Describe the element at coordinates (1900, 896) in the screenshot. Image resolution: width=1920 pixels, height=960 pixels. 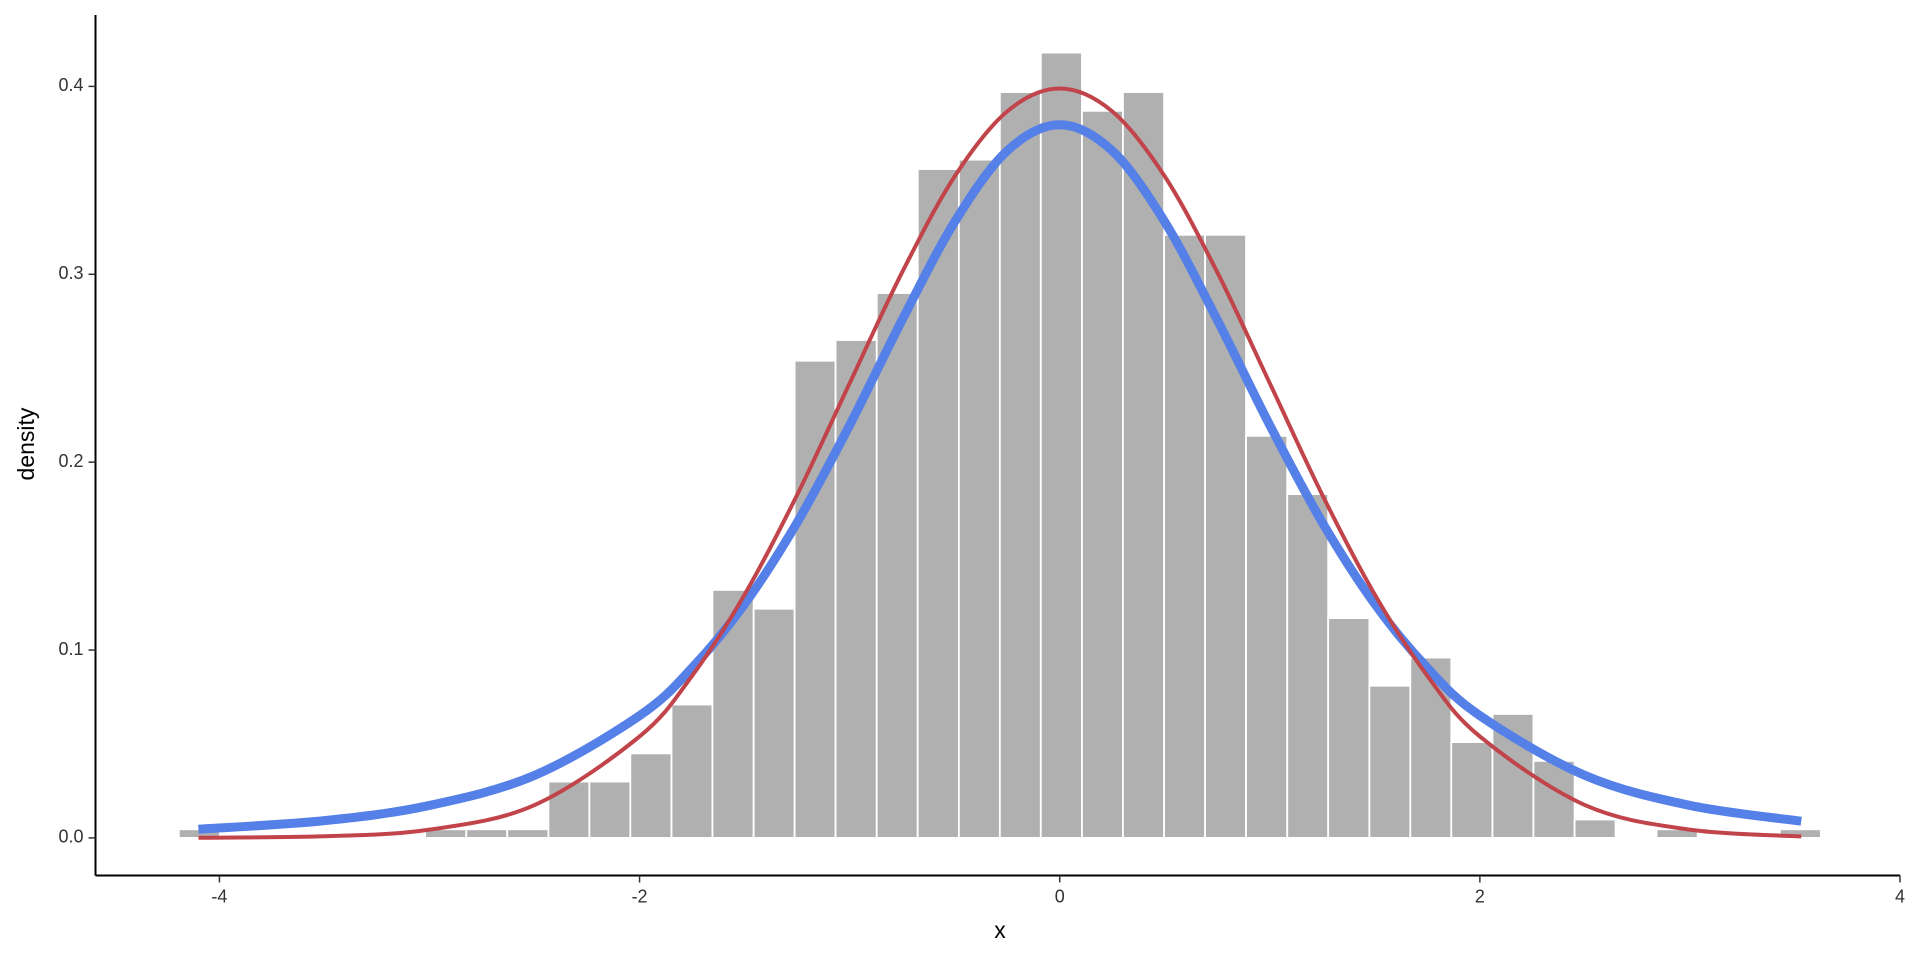
I see `x-tick-label: 4` at that location.